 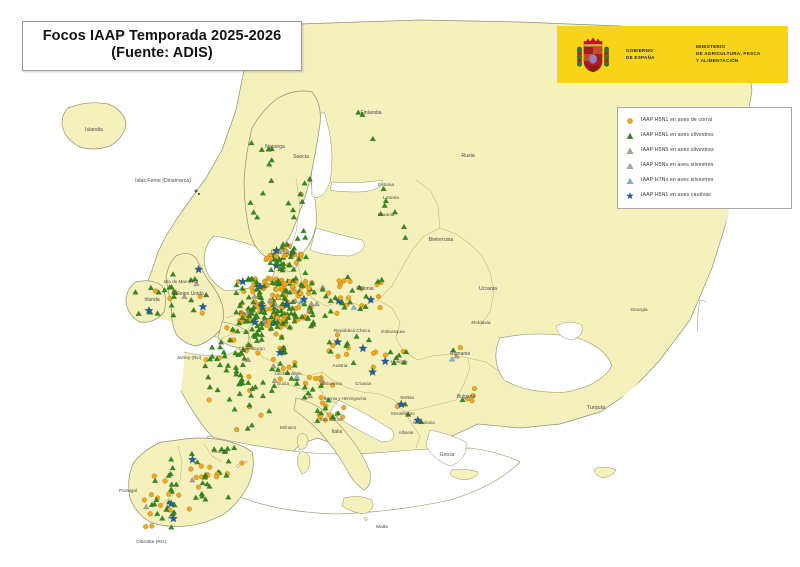 I want to click on legend-row-2: IAAP H5N5 en aves silvestres, so click(x=704, y=150).